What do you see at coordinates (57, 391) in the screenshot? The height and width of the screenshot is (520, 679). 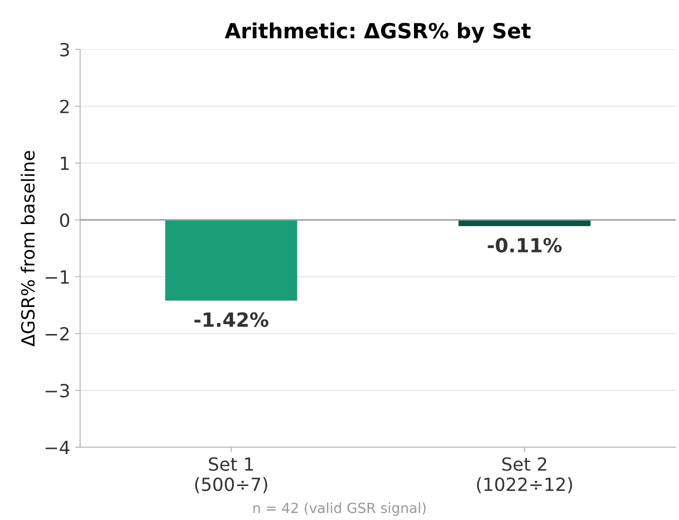 I see `y-tick-label: −3` at bounding box center [57, 391].